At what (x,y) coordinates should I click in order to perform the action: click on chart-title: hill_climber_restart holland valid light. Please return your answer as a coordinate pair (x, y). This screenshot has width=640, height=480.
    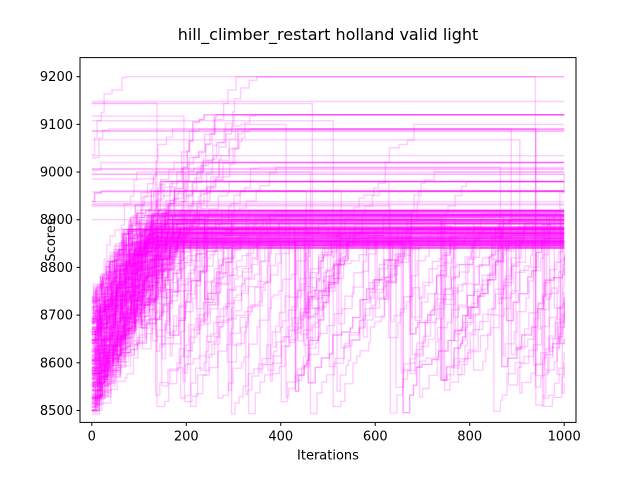
    Looking at the image, I should click on (328, 35).